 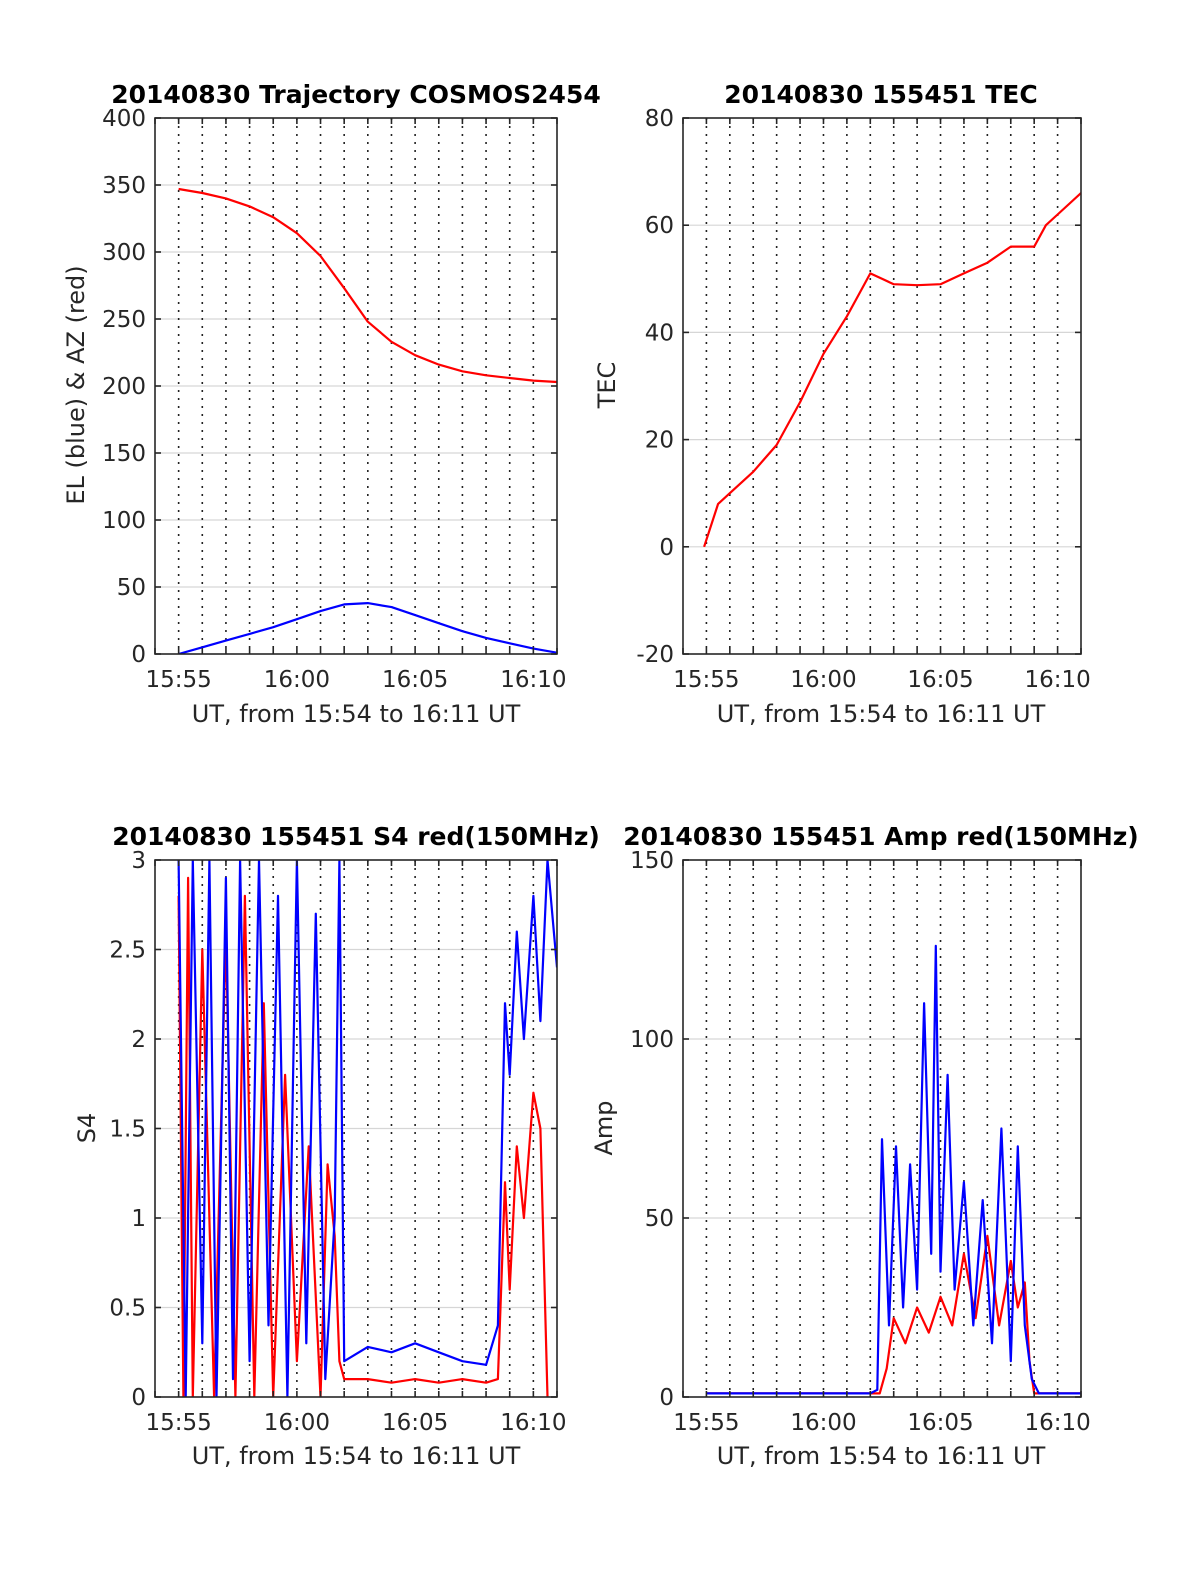 What do you see at coordinates (356, 836) in the screenshot?
I see `chart-title: 20140830 155451 S4 red(150MHz)` at bounding box center [356, 836].